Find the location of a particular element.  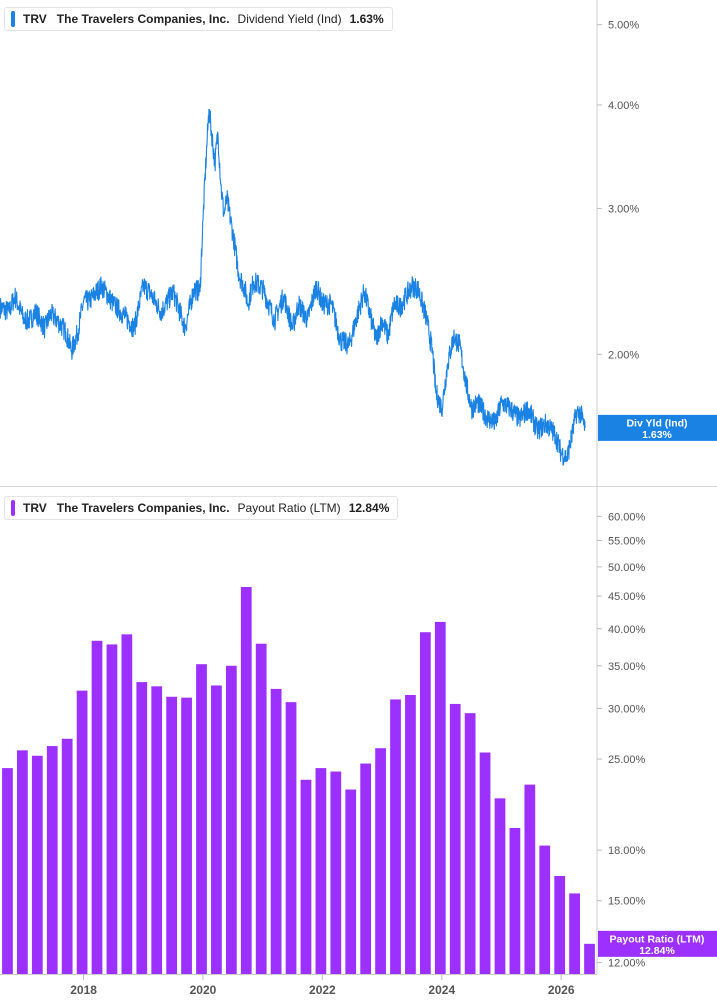

payout-flag-label: Payout Ratio (LTM) is located at coordinates (657, 939).